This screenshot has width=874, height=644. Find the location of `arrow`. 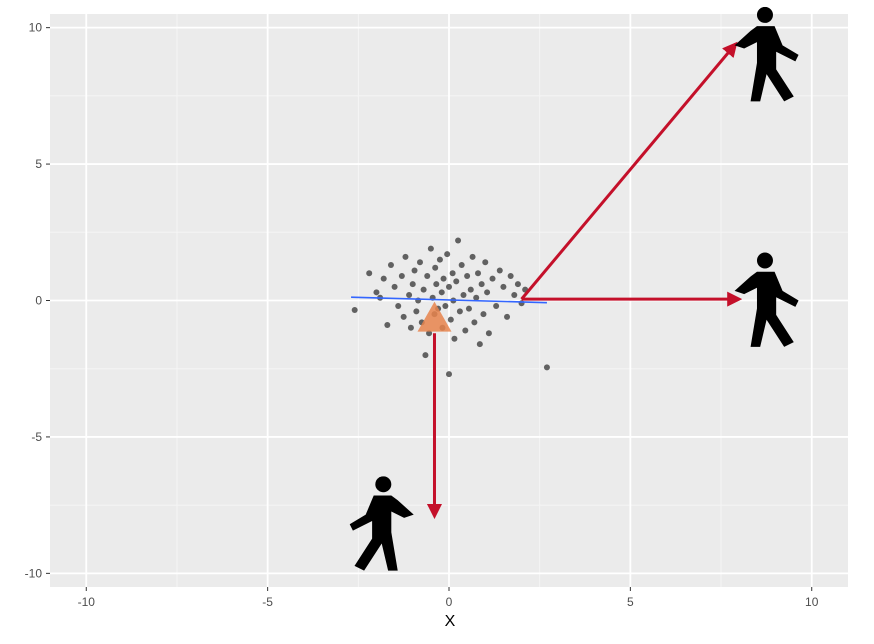

arrow is located at coordinates (629, 171).